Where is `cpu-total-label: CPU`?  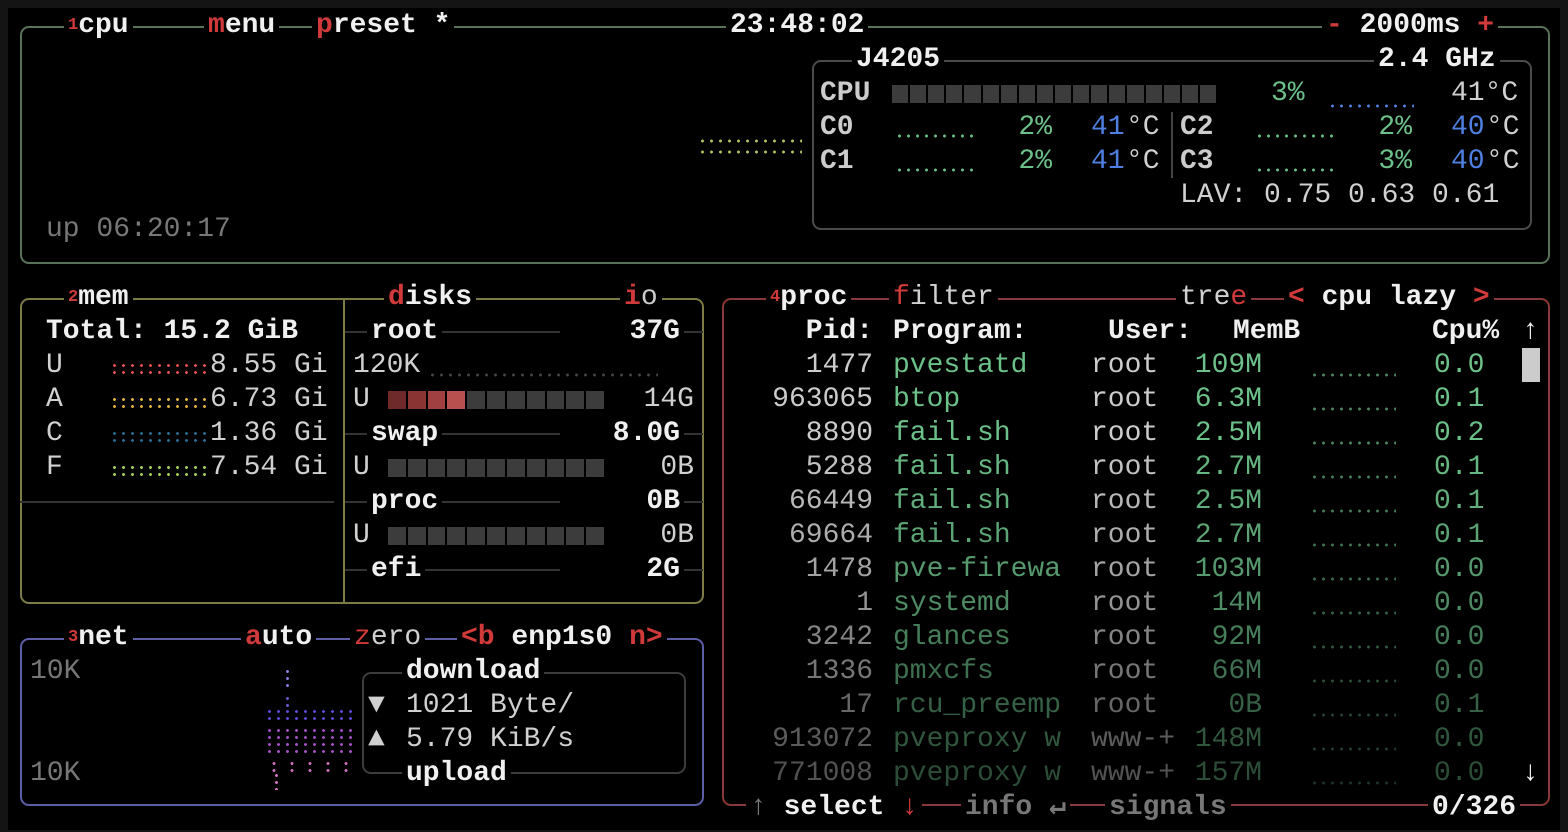 cpu-total-label: CPU is located at coordinates (845, 93).